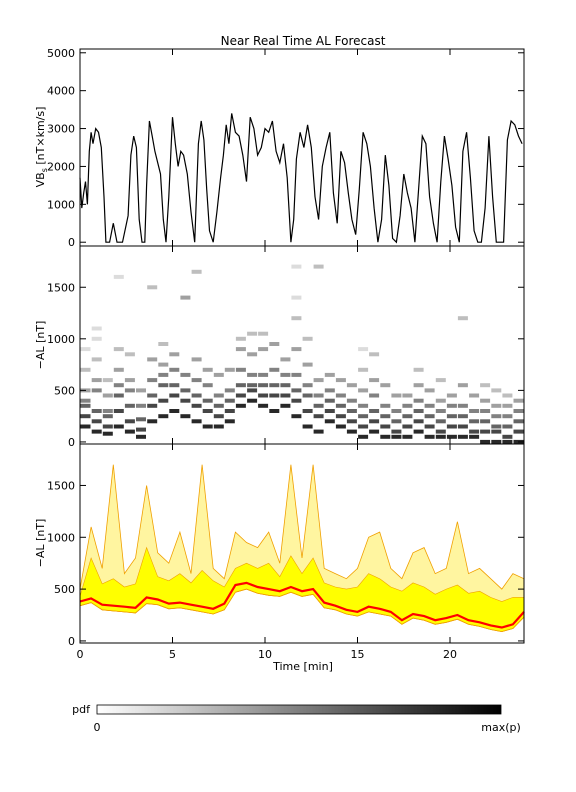 The height and width of the screenshot is (792, 576). Describe the element at coordinates (71, 442) in the screenshot. I see `y-tick-label: 0` at that location.